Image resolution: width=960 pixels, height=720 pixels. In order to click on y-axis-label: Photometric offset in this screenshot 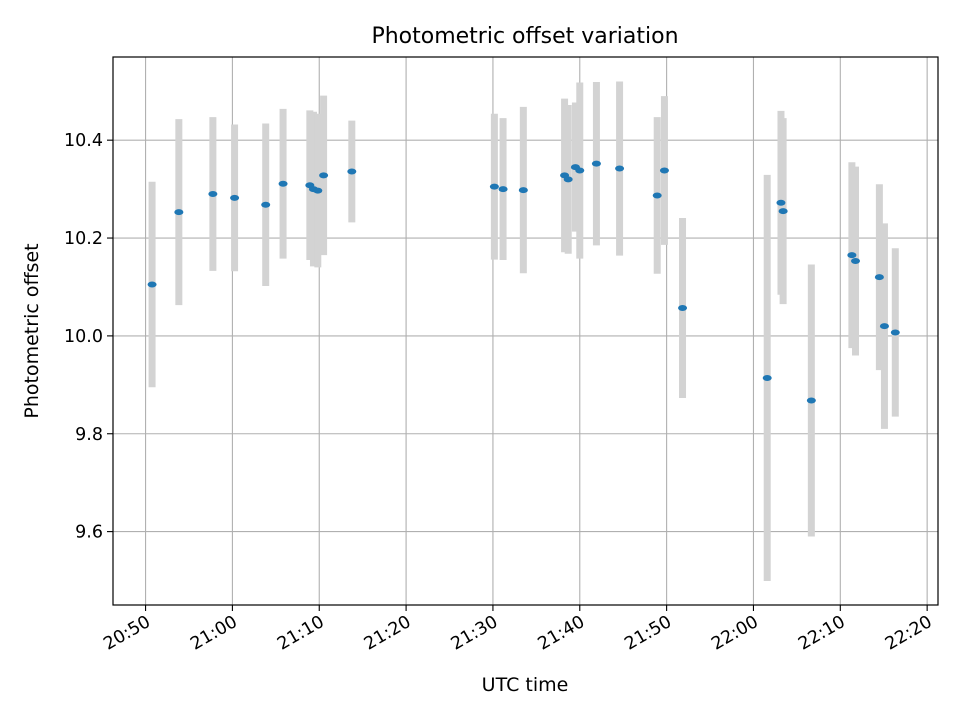, I will do `click(32, 330)`.